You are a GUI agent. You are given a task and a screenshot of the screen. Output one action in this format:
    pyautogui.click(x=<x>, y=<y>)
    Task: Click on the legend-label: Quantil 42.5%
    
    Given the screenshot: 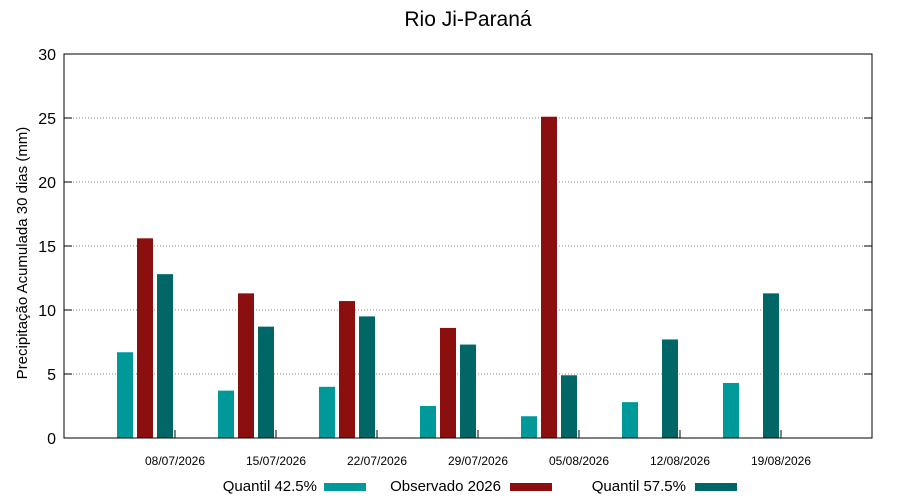 What is the action you would take?
    pyautogui.click(x=270, y=486)
    